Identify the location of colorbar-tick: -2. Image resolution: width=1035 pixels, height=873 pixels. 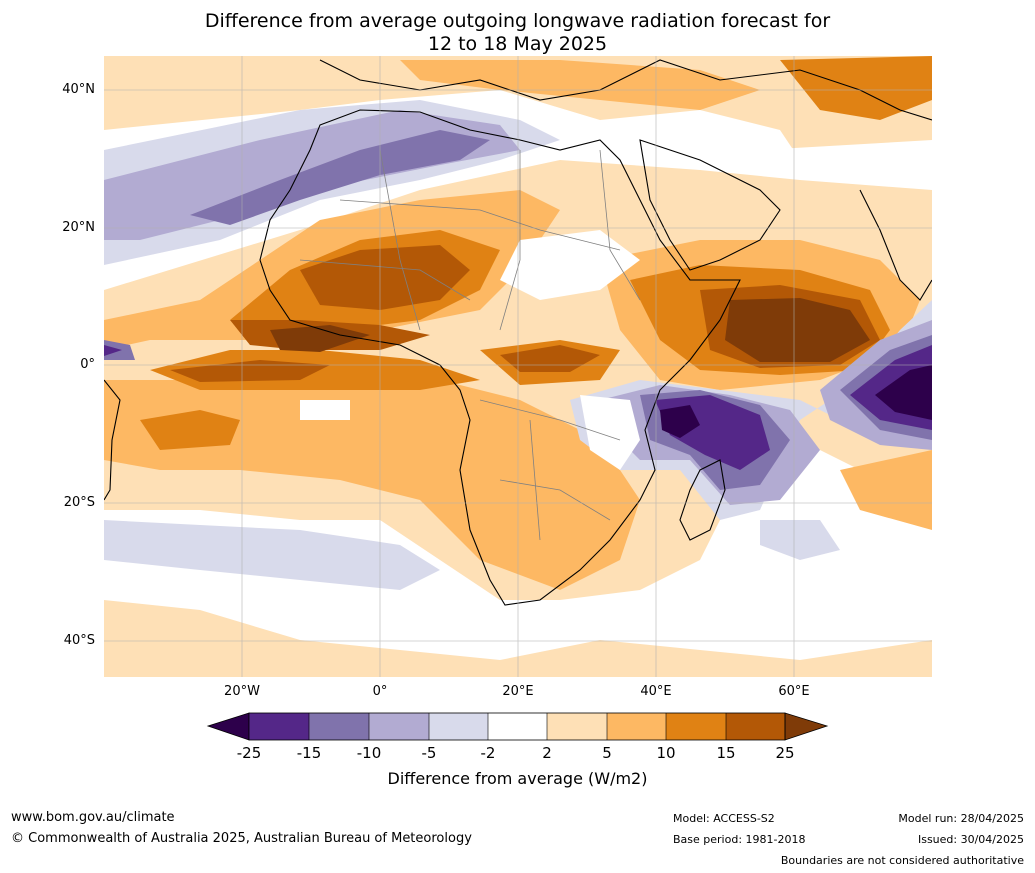
(488, 753).